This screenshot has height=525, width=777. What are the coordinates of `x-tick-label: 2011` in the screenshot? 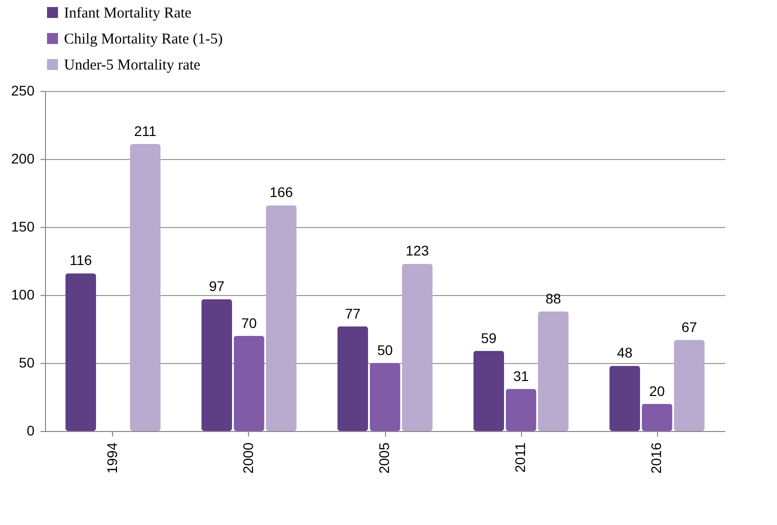 It's located at (520, 457).